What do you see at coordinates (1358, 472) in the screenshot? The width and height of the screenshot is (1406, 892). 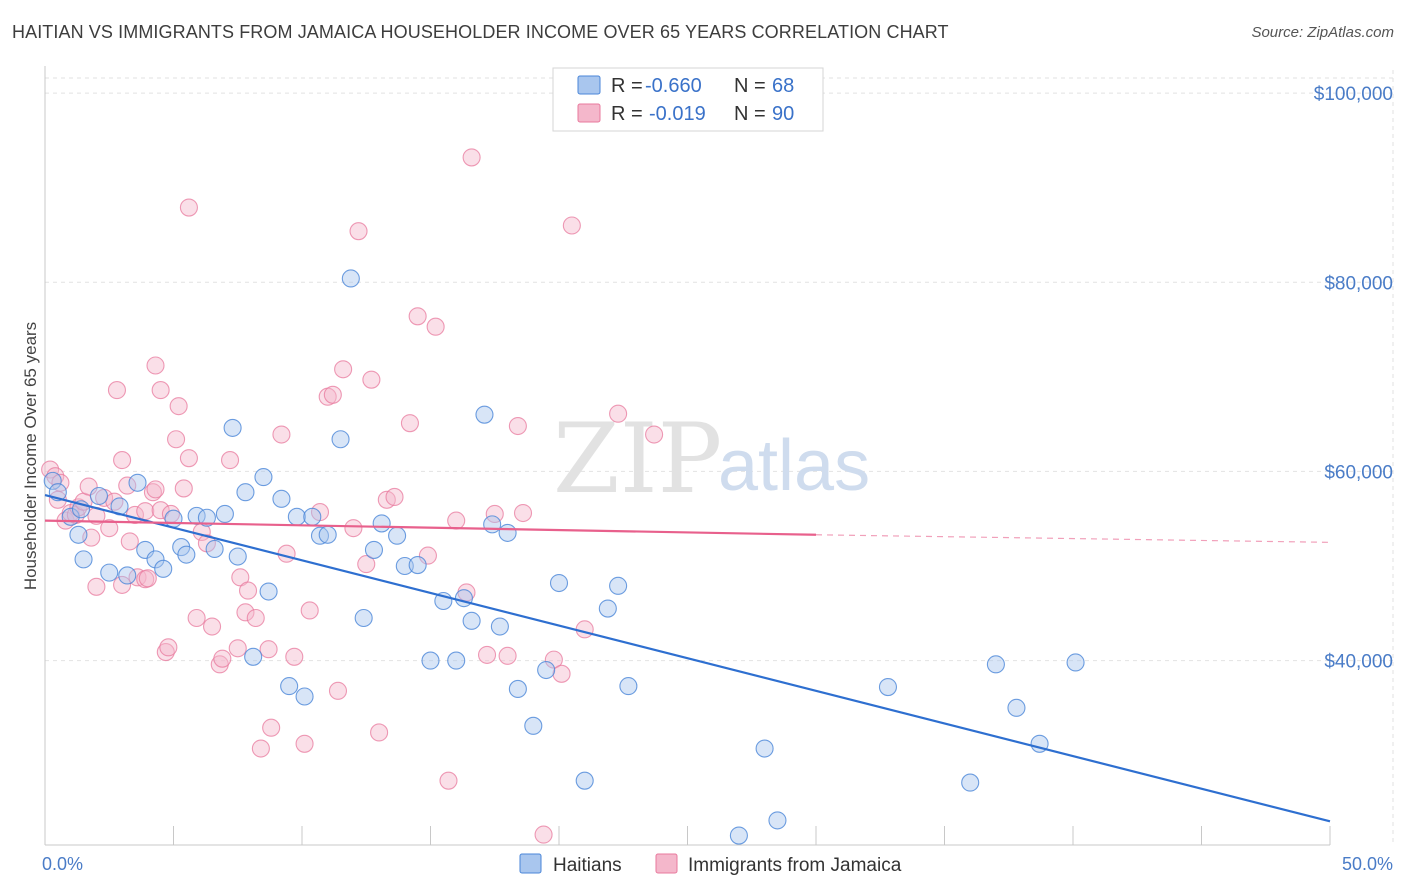 I see `y-tick-label: $60,000` at bounding box center [1358, 472].